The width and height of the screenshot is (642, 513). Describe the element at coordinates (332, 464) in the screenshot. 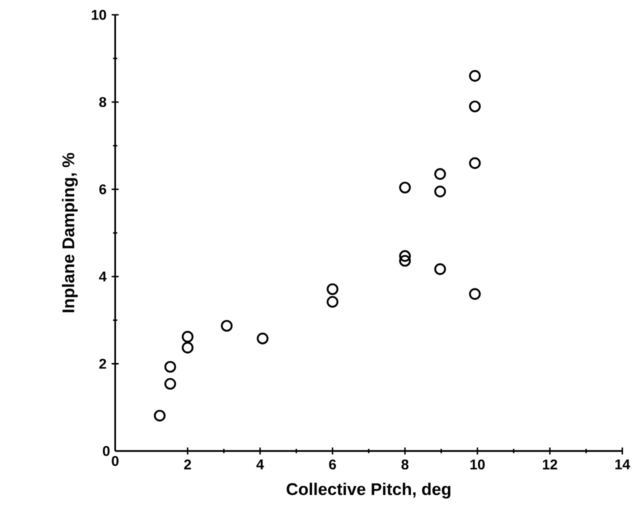

I see `x-tick-label: 6` at that location.